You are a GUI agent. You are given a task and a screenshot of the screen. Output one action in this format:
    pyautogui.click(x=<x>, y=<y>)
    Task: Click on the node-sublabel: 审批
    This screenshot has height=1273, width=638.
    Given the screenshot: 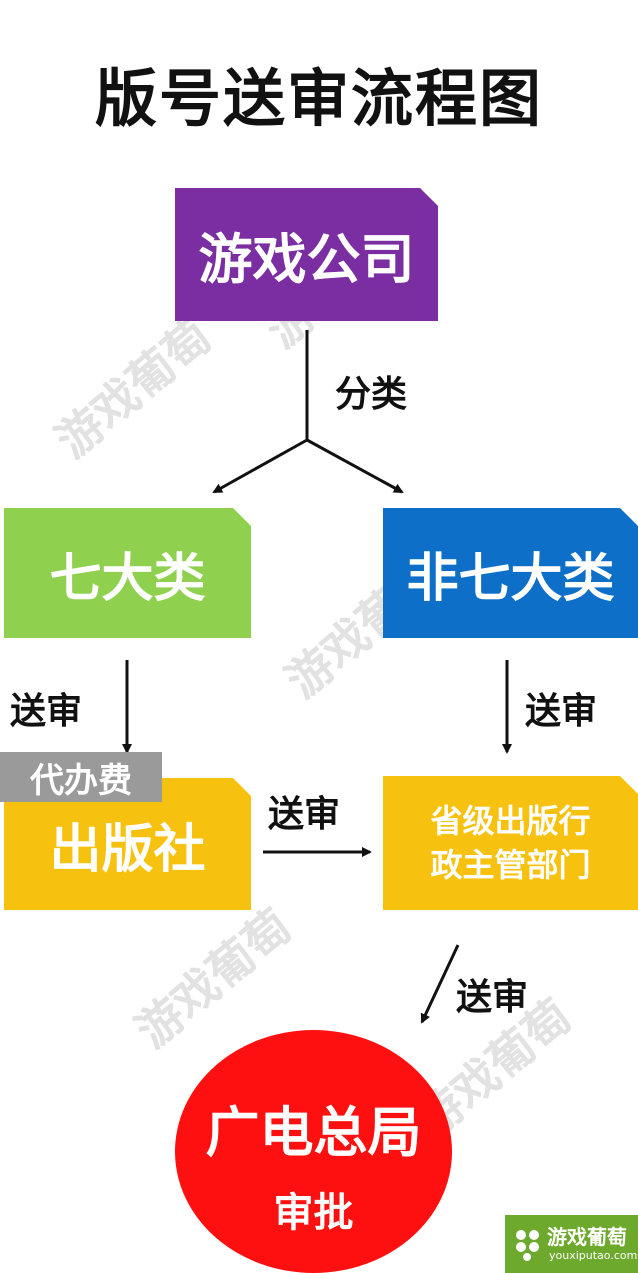 What is the action you would take?
    pyautogui.click(x=313, y=1212)
    